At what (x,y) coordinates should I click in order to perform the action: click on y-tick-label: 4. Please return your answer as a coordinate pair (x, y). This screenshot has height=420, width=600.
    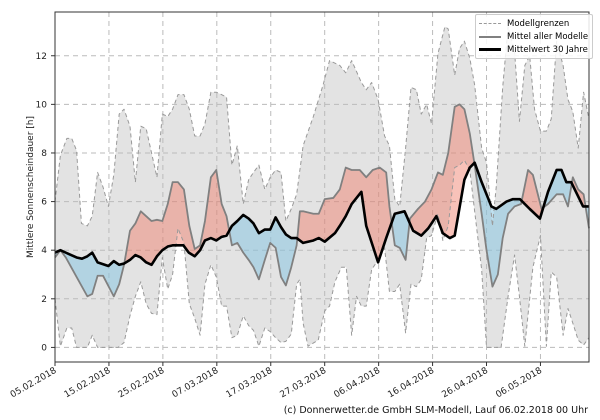
    Looking at the image, I should click on (44, 251).